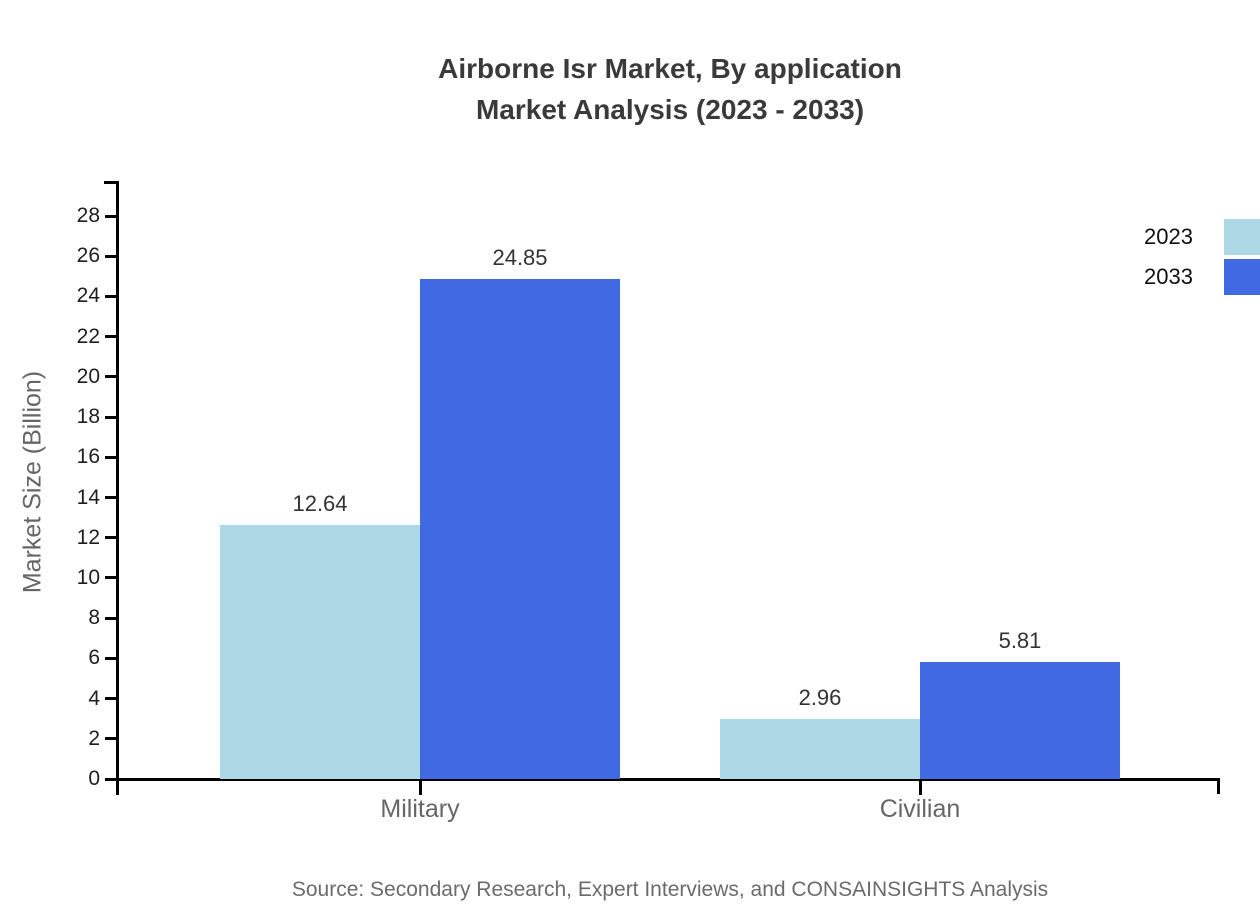 The width and height of the screenshot is (1260, 920). I want to click on y-tick-label: 14, so click(88, 497).